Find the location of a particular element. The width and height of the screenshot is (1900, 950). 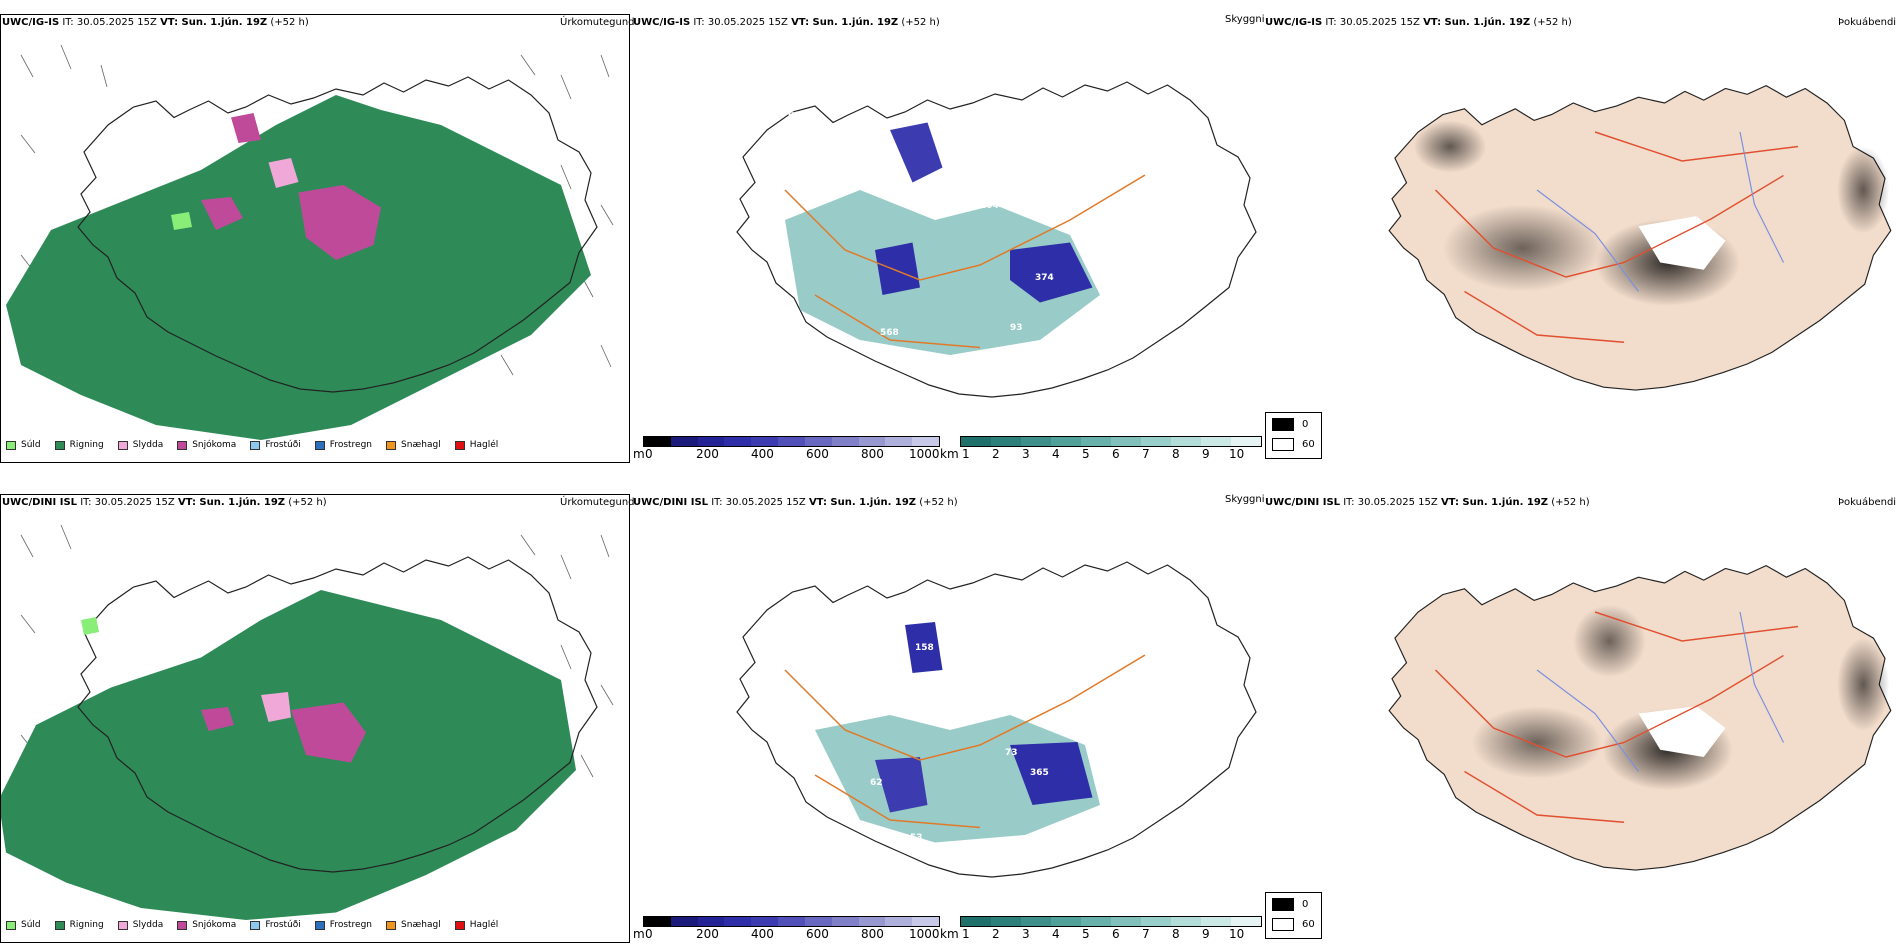

rain-region is located at coordinates (288, 755).